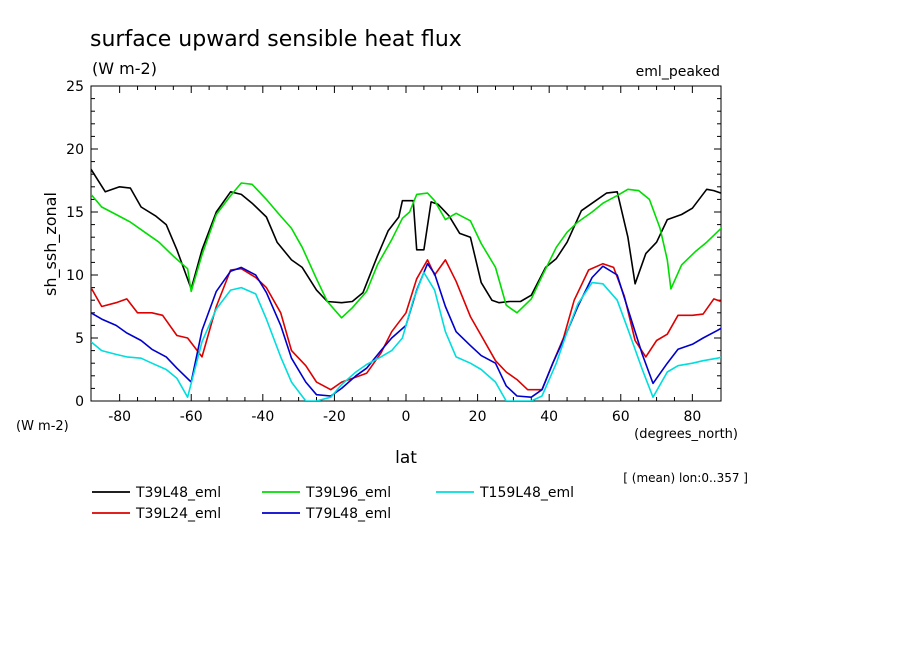 This screenshot has width=904, height=654. Describe the element at coordinates (42, 426) in the screenshot. I see `y-axis-units: (W m-2)` at that location.